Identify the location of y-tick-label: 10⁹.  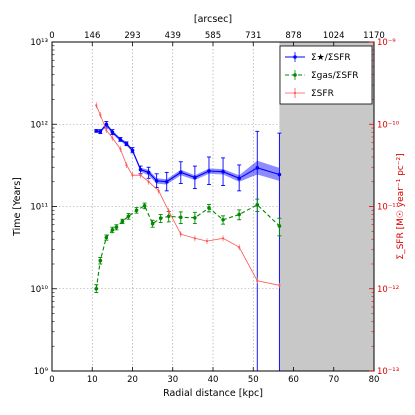
(41, 372).